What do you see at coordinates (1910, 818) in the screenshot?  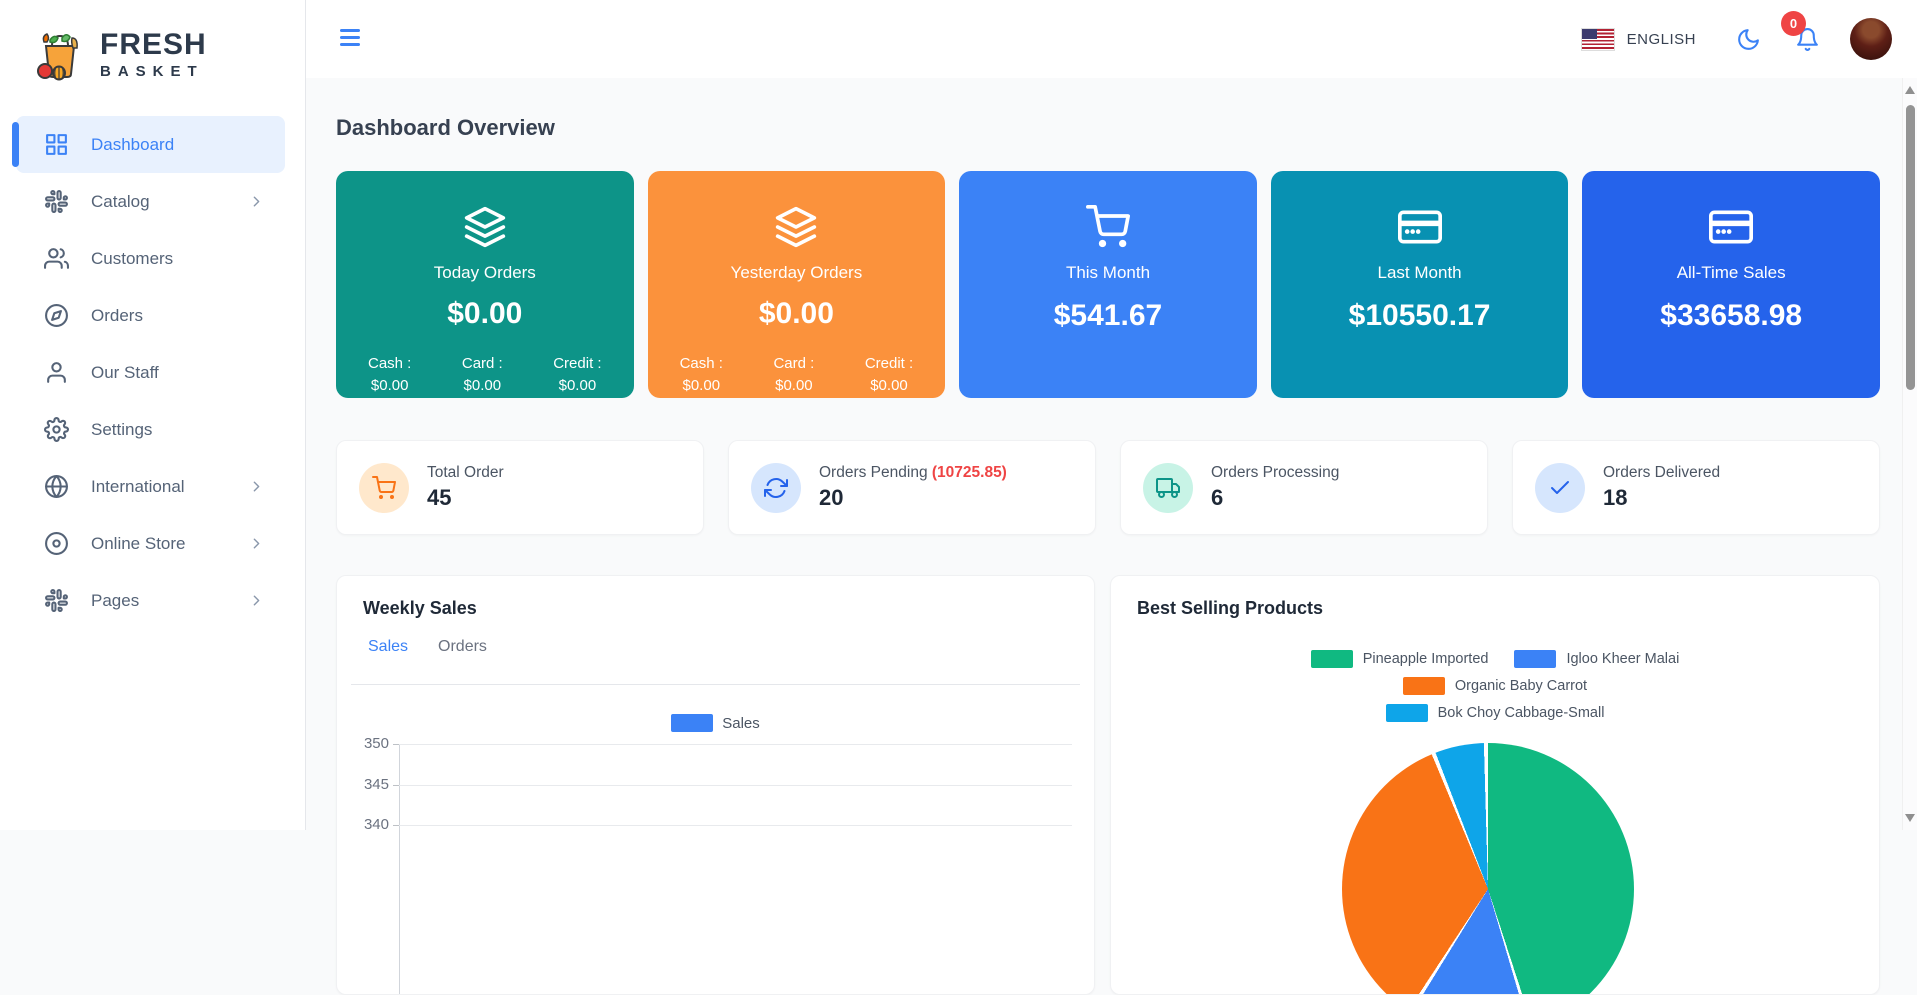 I see `scroll-down-arrow` at bounding box center [1910, 818].